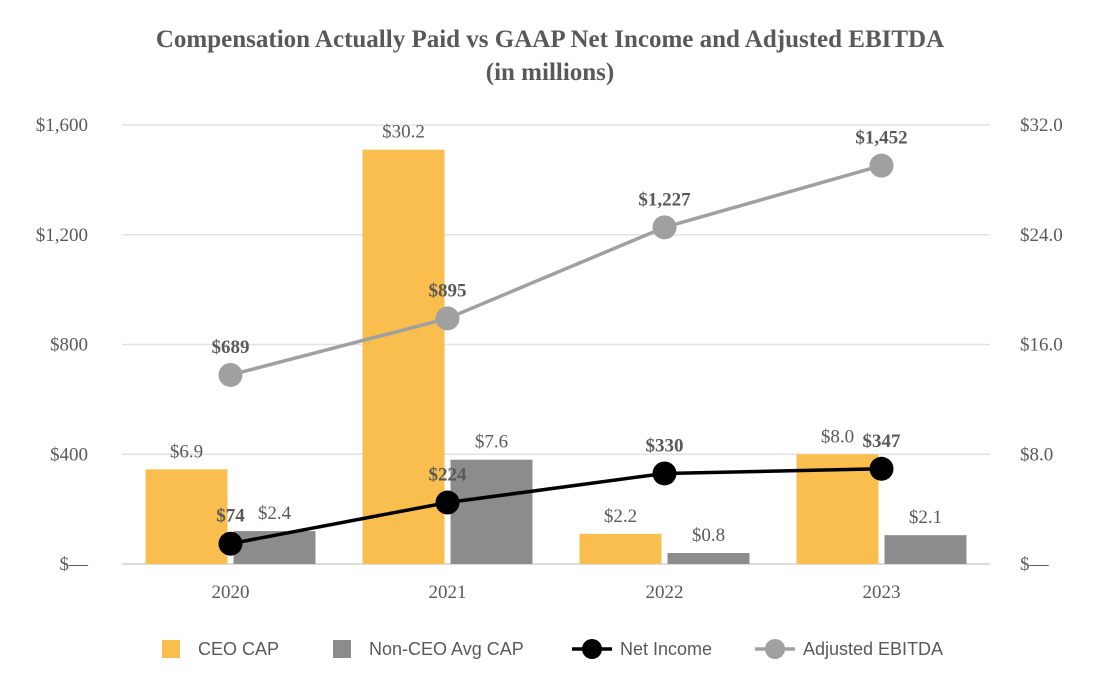  Describe the element at coordinates (556, 506) in the screenshot. I see `net-income-line` at that location.